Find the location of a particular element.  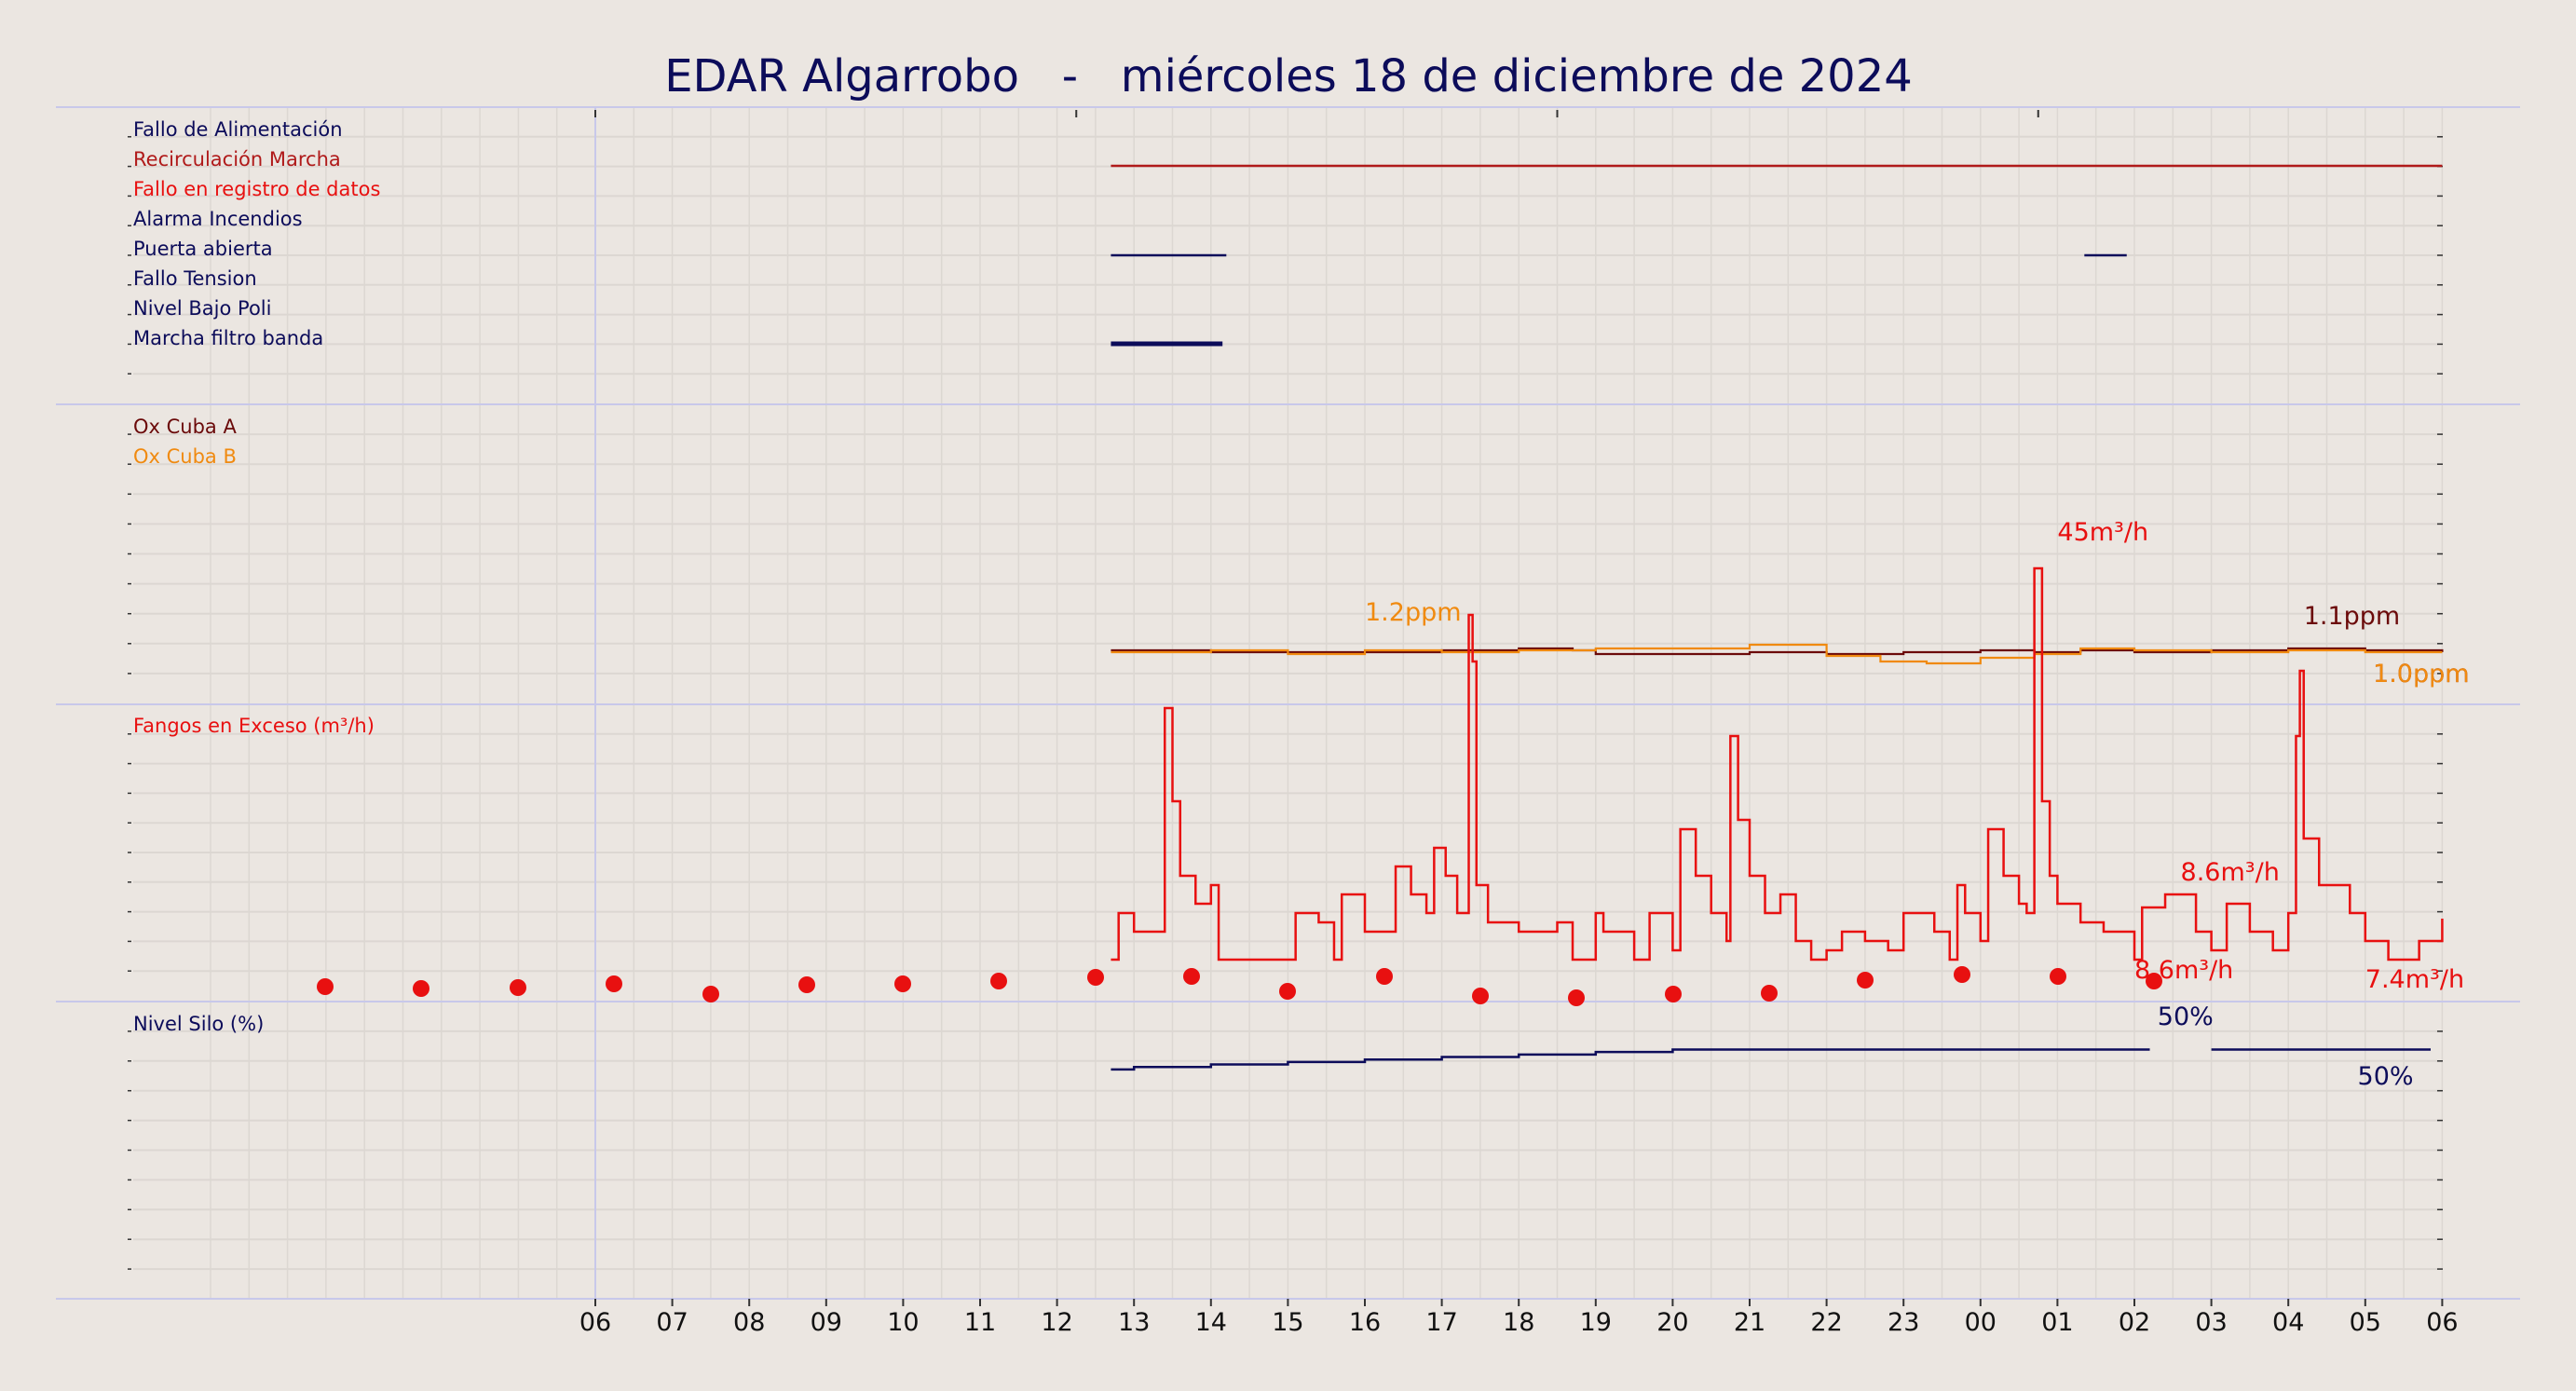

series-line-ox-cuba-b is located at coordinates (1777, 654).